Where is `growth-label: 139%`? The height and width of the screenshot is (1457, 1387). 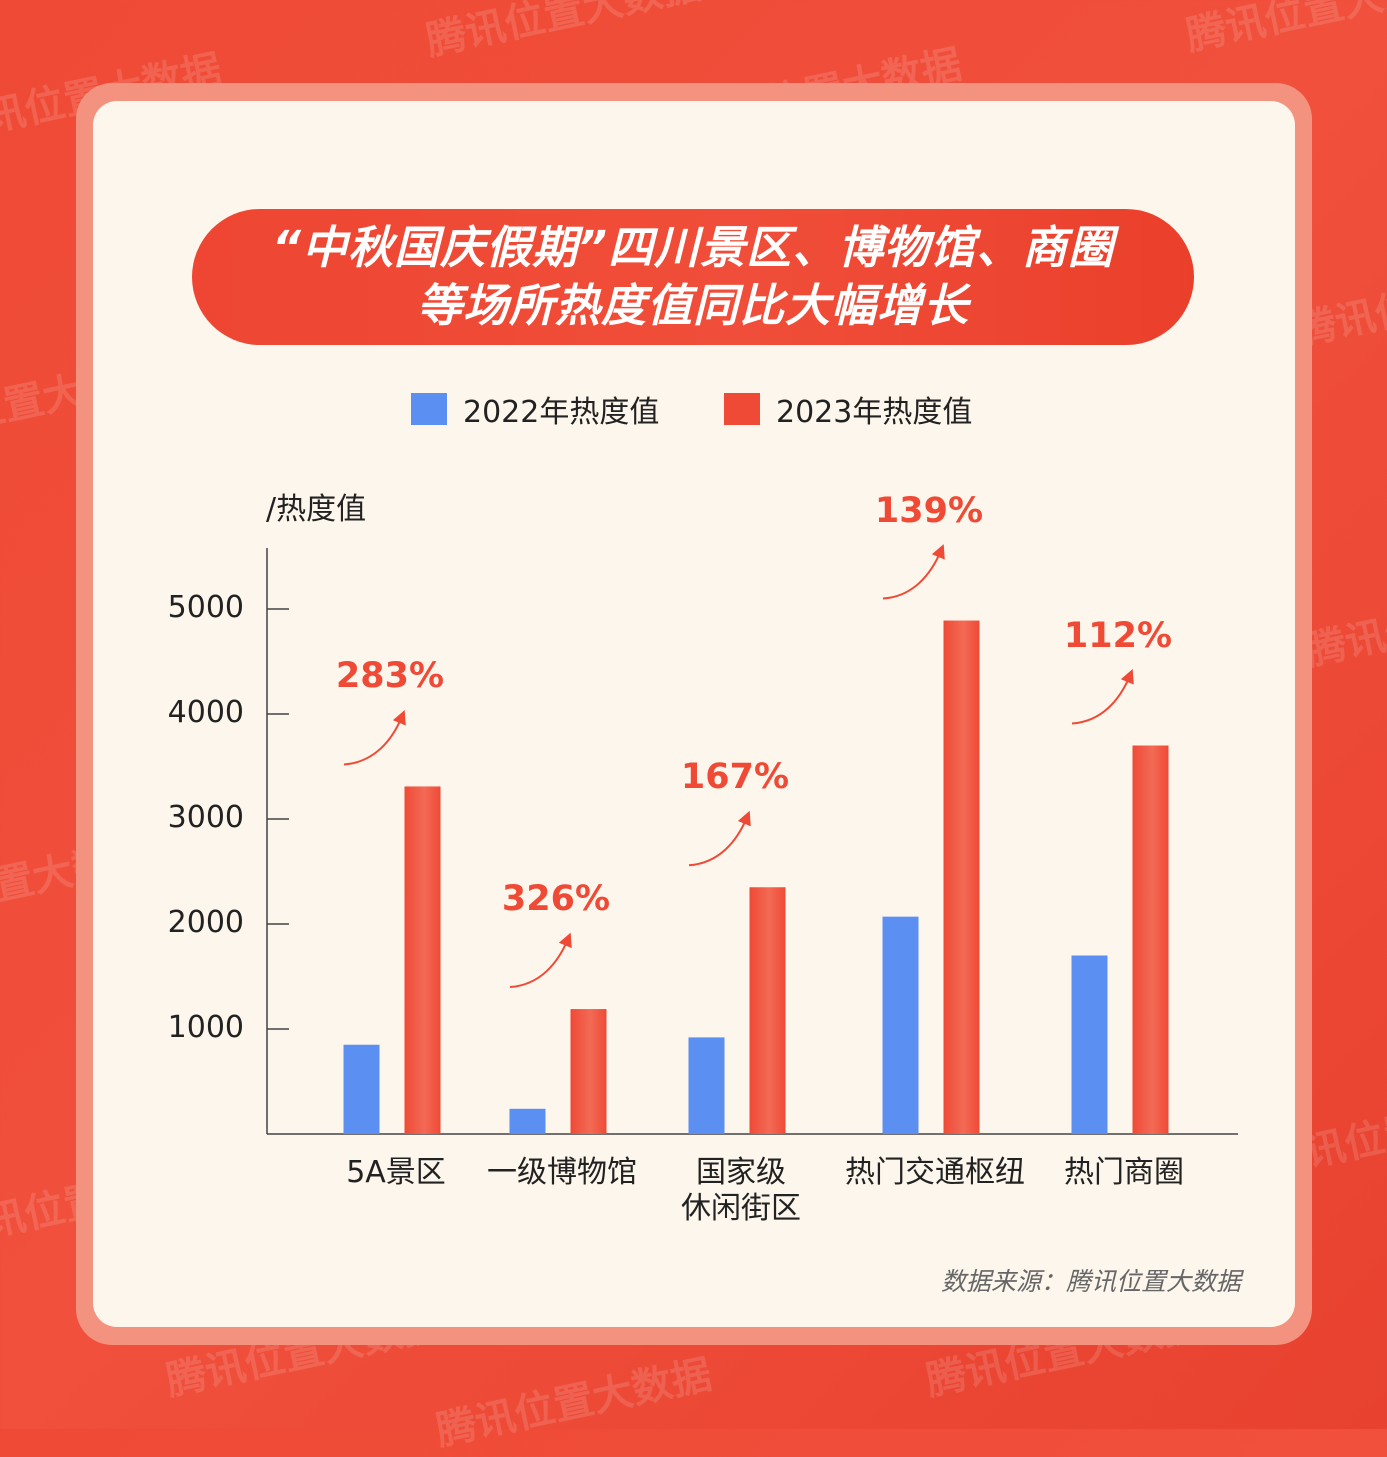 growth-label: 139% is located at coordinates (929, 510).